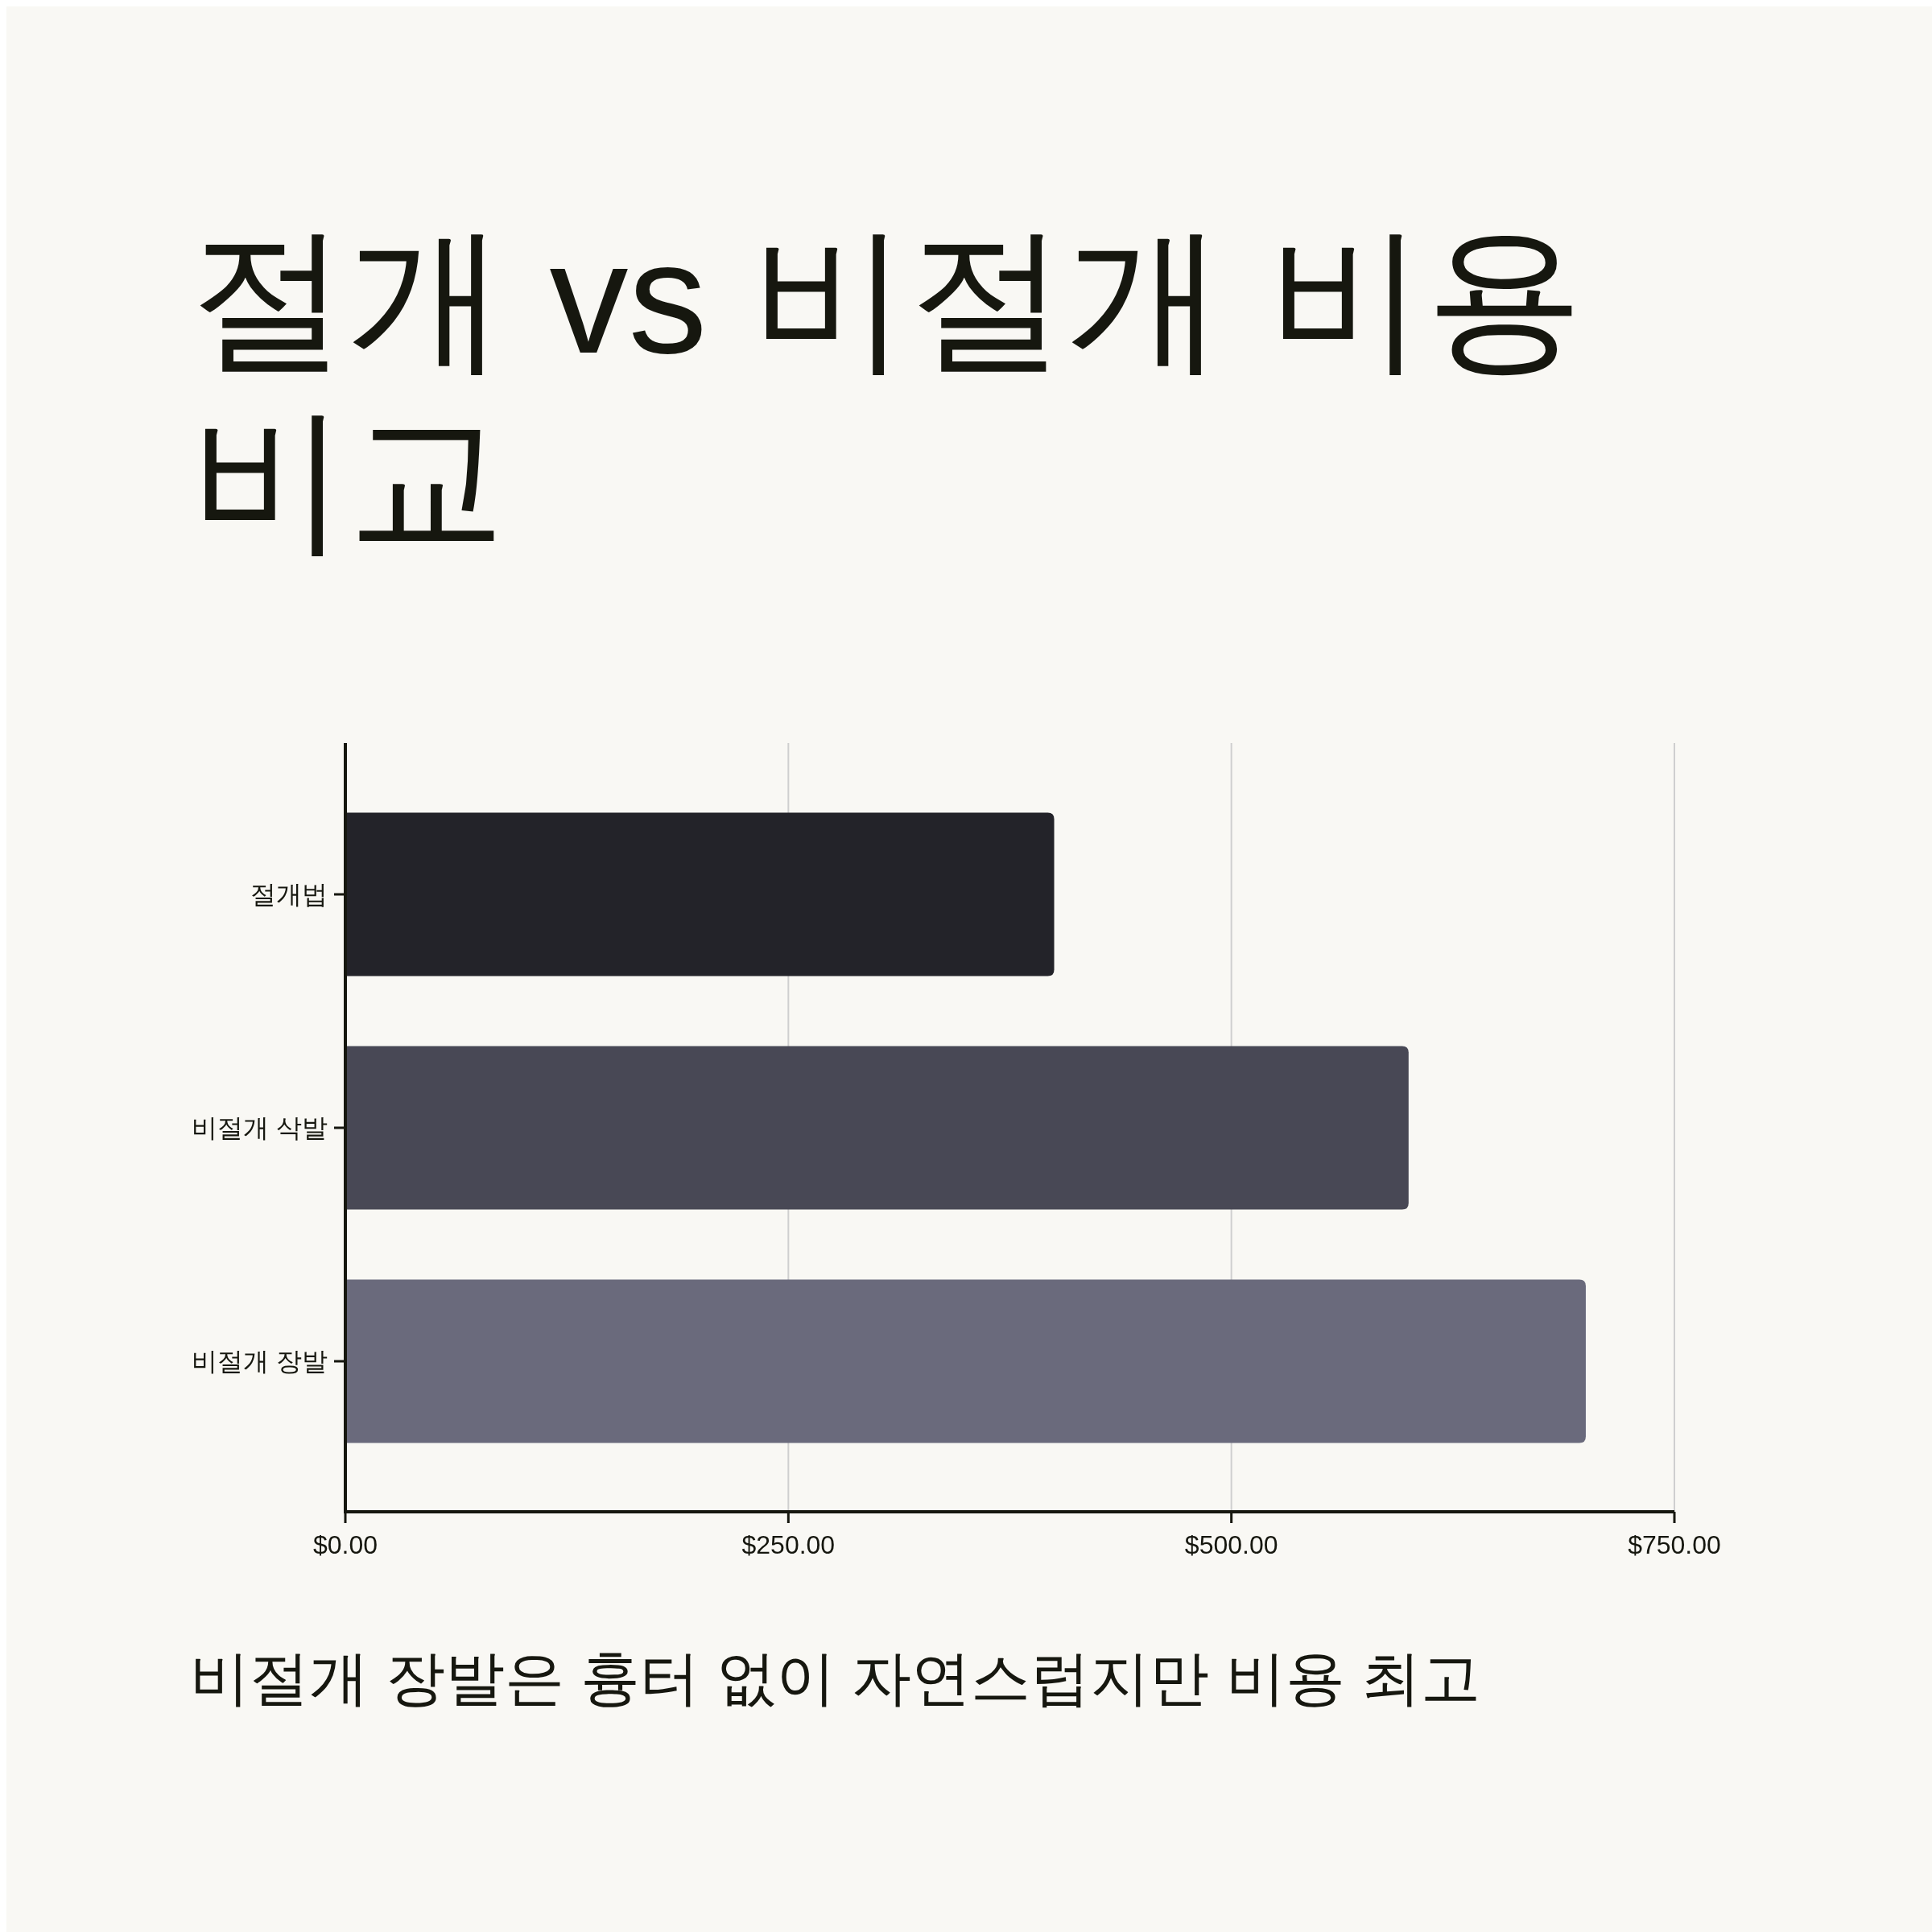  Describe the element at coordinates (260, 1361) in the screenshot. I see `y-tick-label: 비절개 장발` at that location.